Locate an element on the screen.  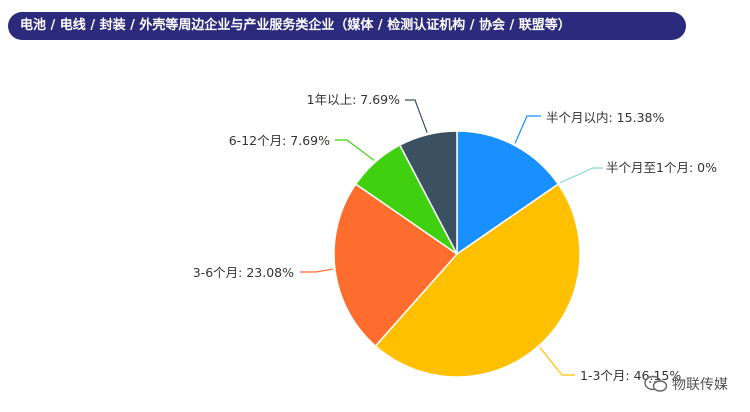
wechat-icon is located at coordinates (656, 383).